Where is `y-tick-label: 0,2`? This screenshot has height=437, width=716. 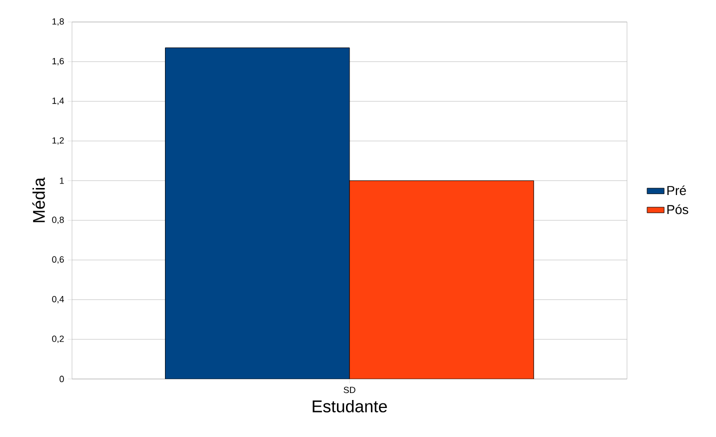
y-tick-label: 0,2 is located at coordinates (58, 340).